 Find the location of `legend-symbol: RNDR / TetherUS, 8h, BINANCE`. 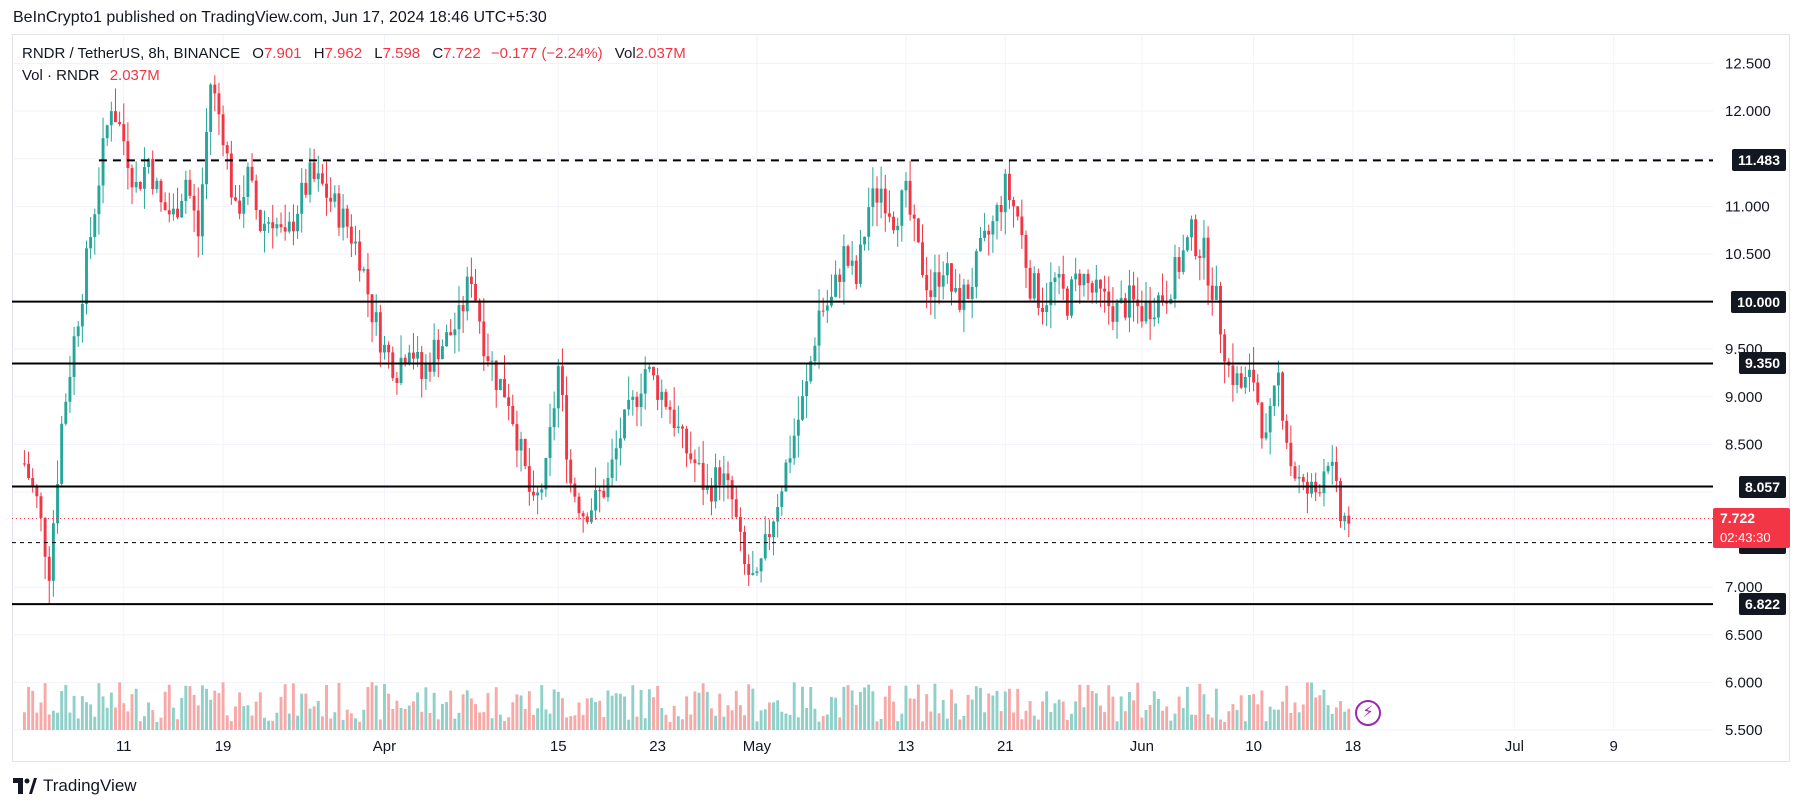

legend-symbol: RNDR / TetherUS, 8h, BINANCE is located at coordinates (131, 53).